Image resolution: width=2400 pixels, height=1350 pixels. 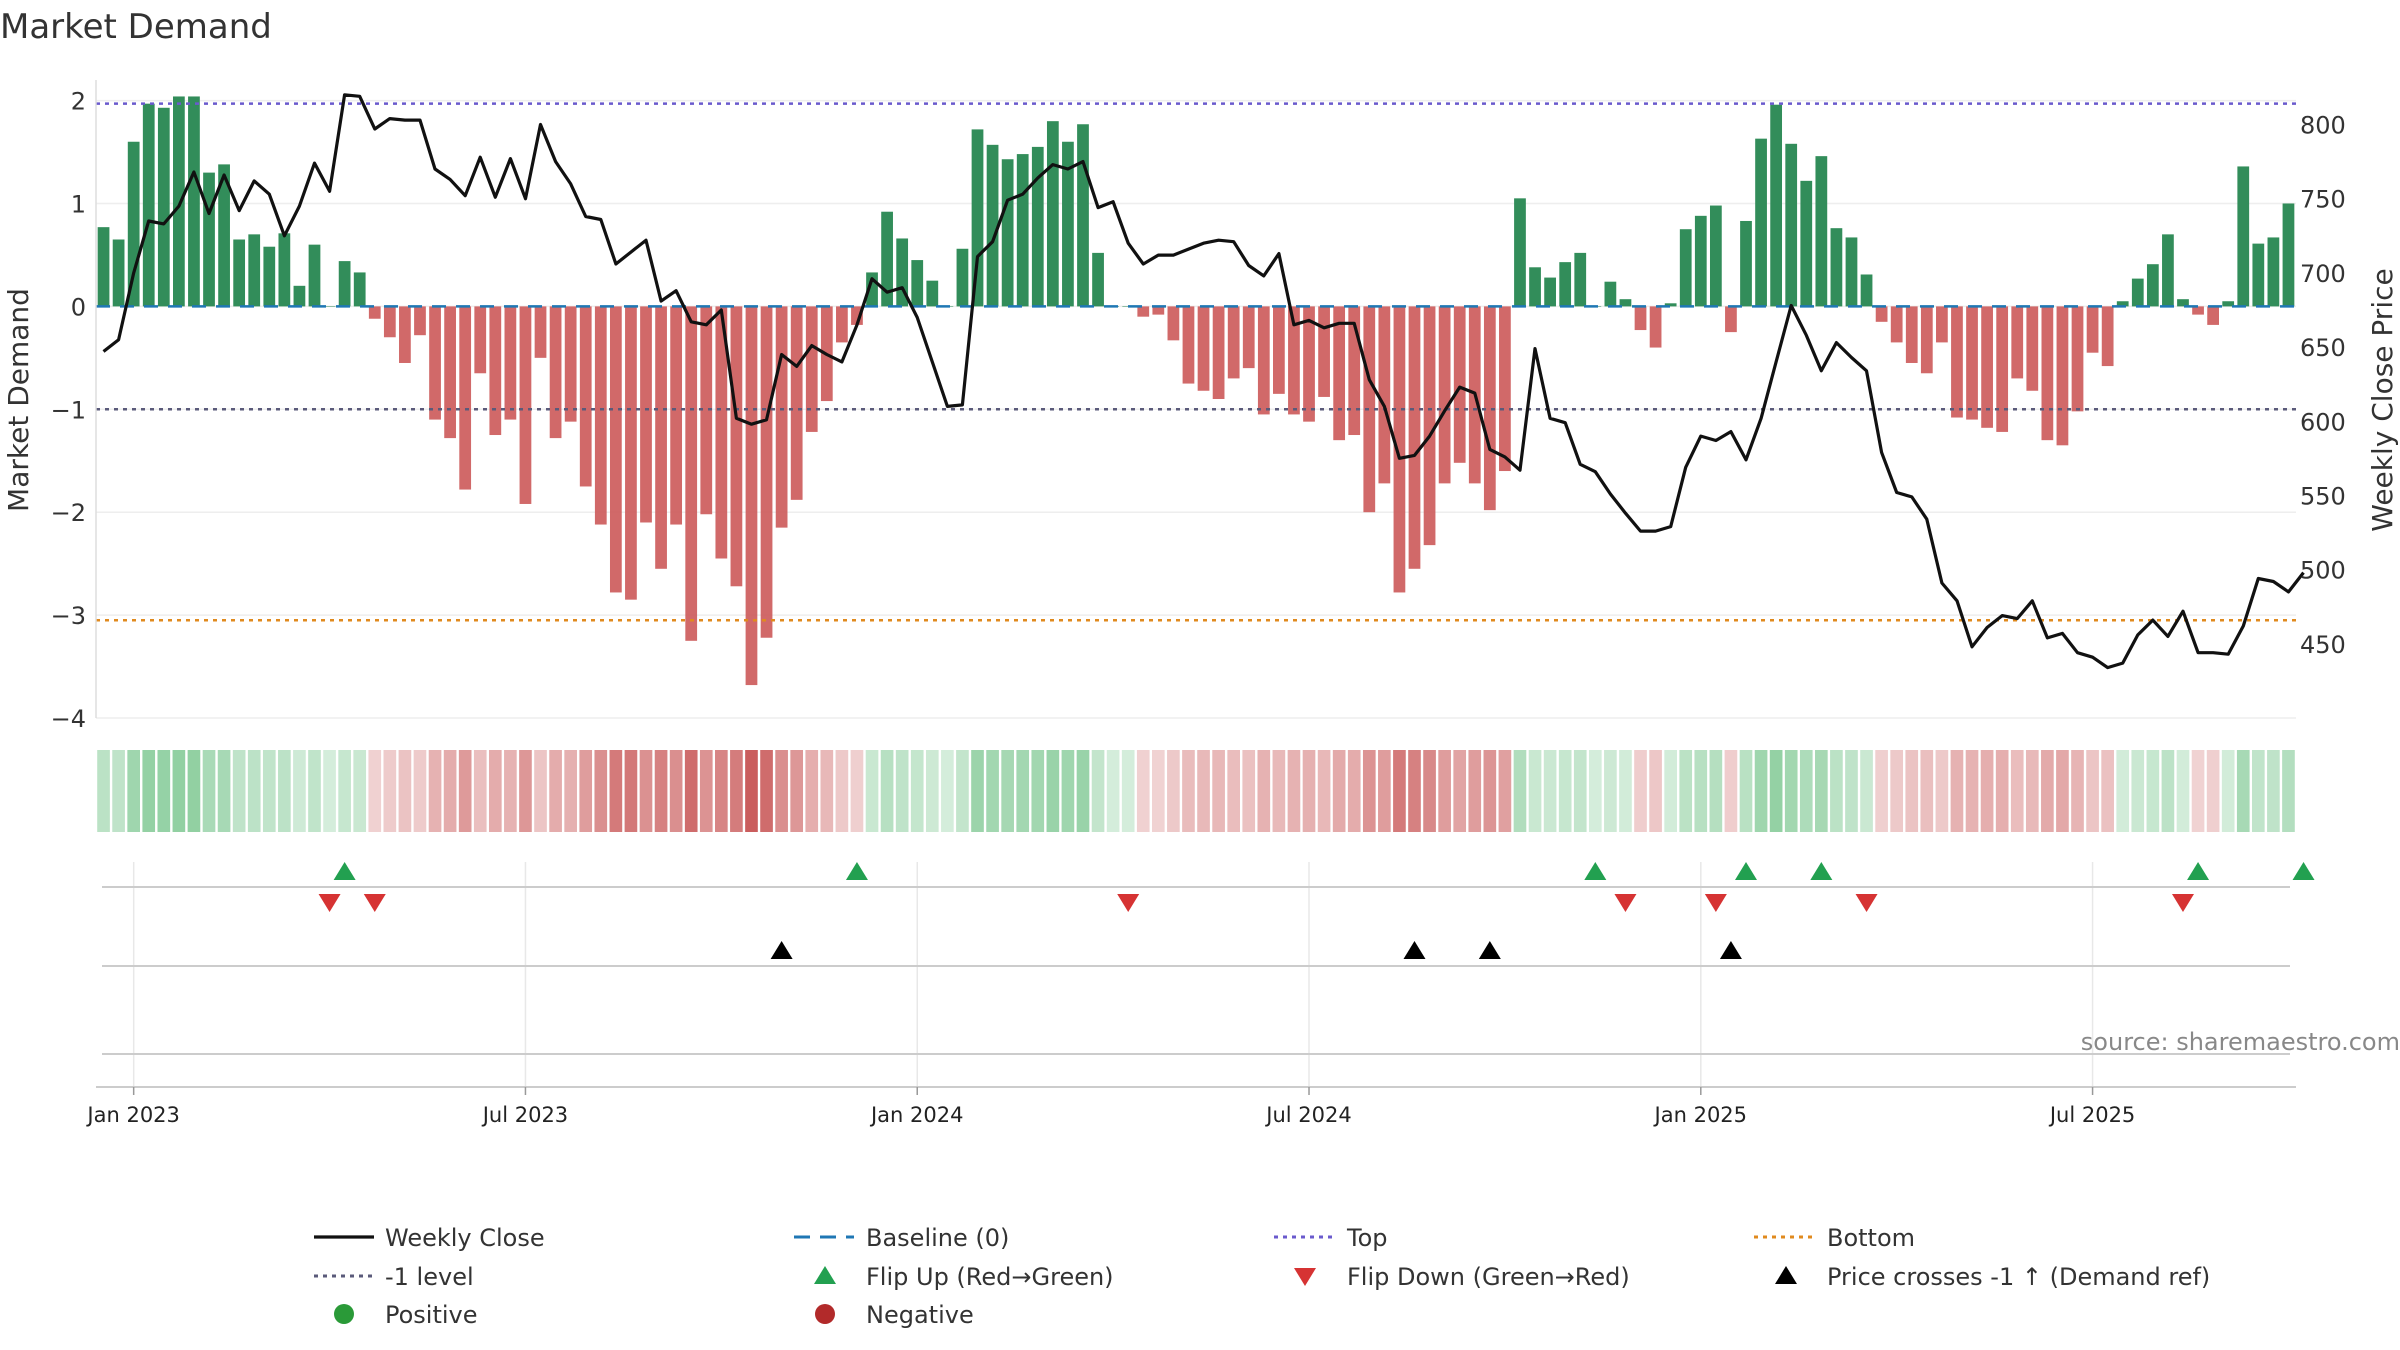 I want to click on chart-title: Market Demand, so click(x=136, y=27).